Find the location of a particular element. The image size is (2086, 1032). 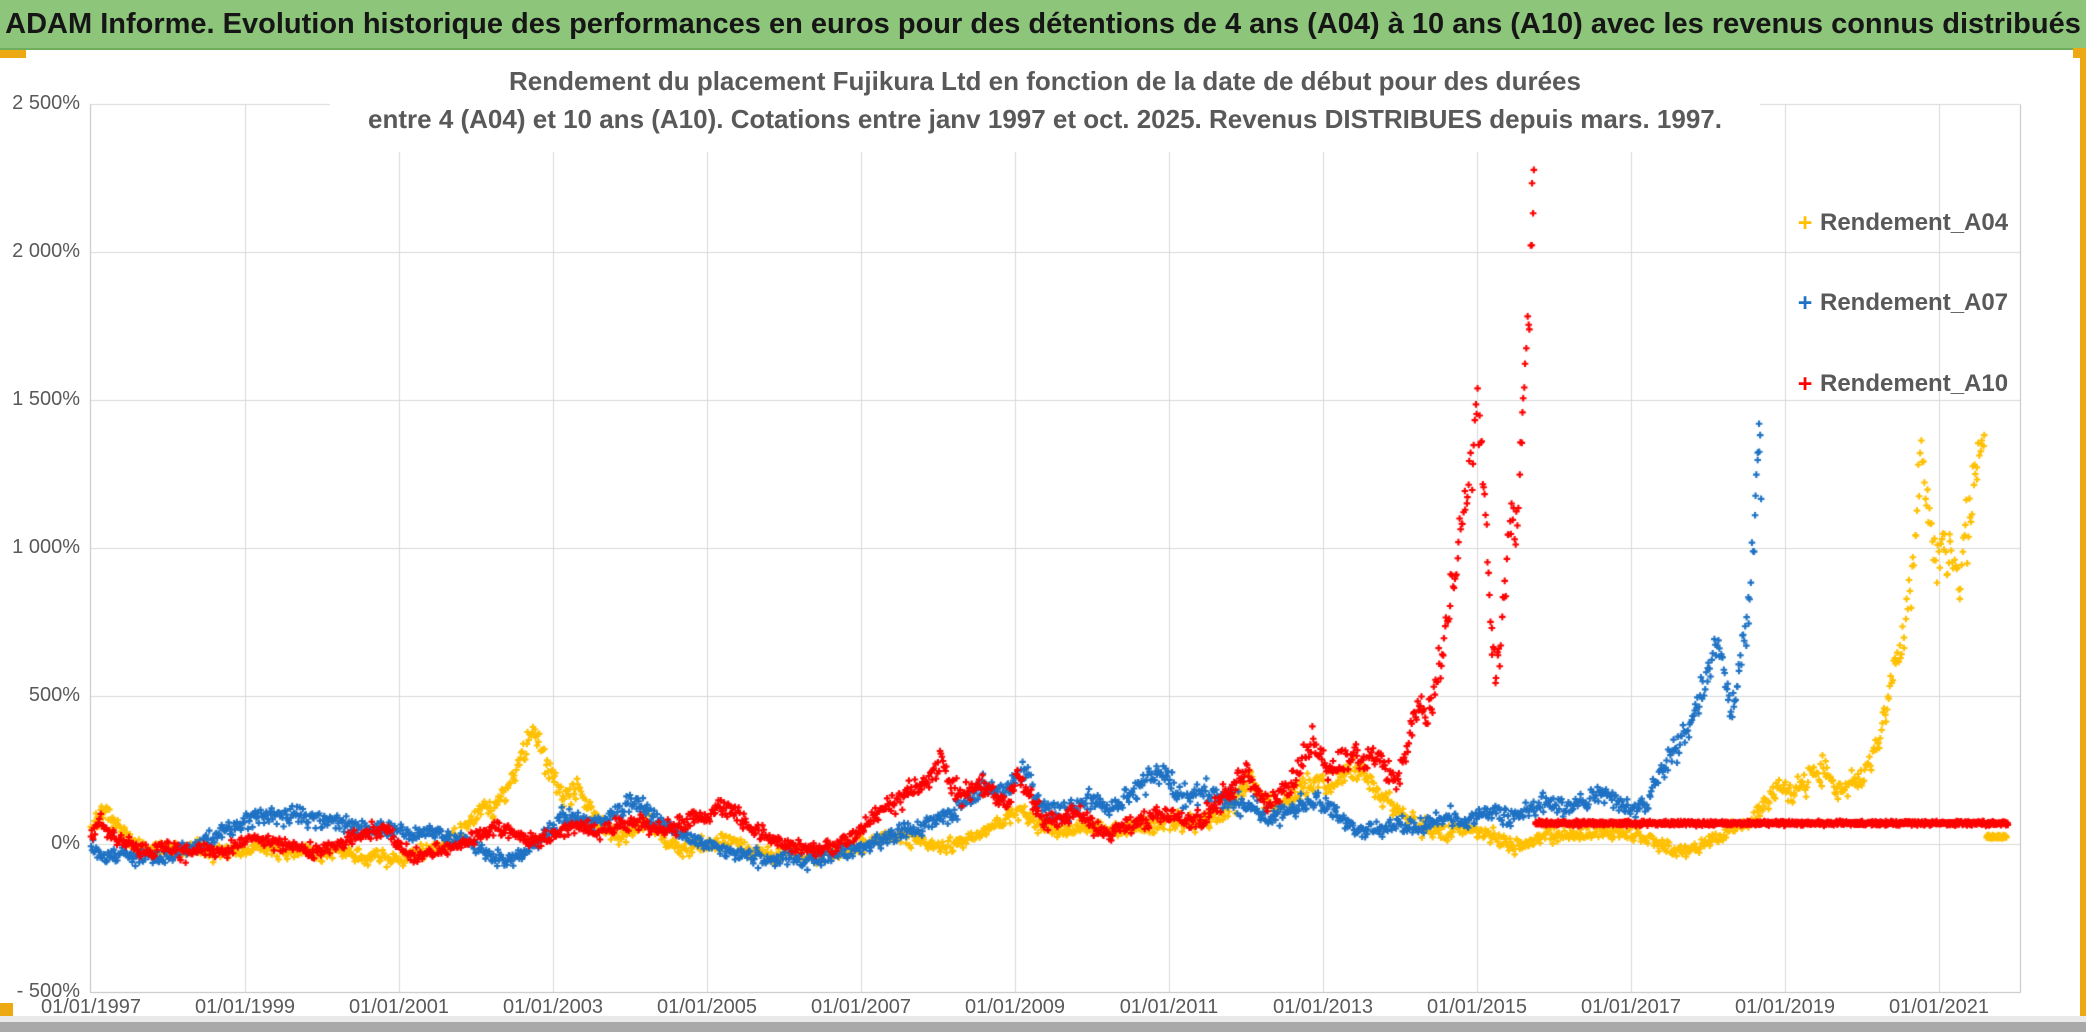

legend-label-a04: Rendement_A04 is located at coordinates (1914, 222).